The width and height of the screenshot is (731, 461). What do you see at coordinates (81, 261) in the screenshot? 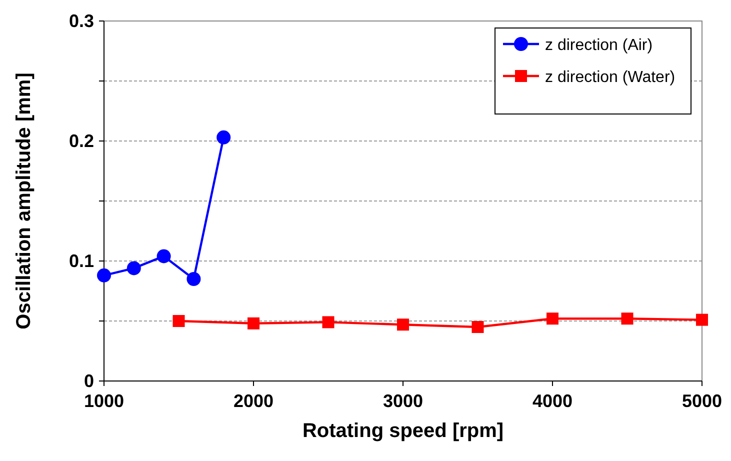
I see `y-tick-label: 0.1` at bounding box center [81, 261].